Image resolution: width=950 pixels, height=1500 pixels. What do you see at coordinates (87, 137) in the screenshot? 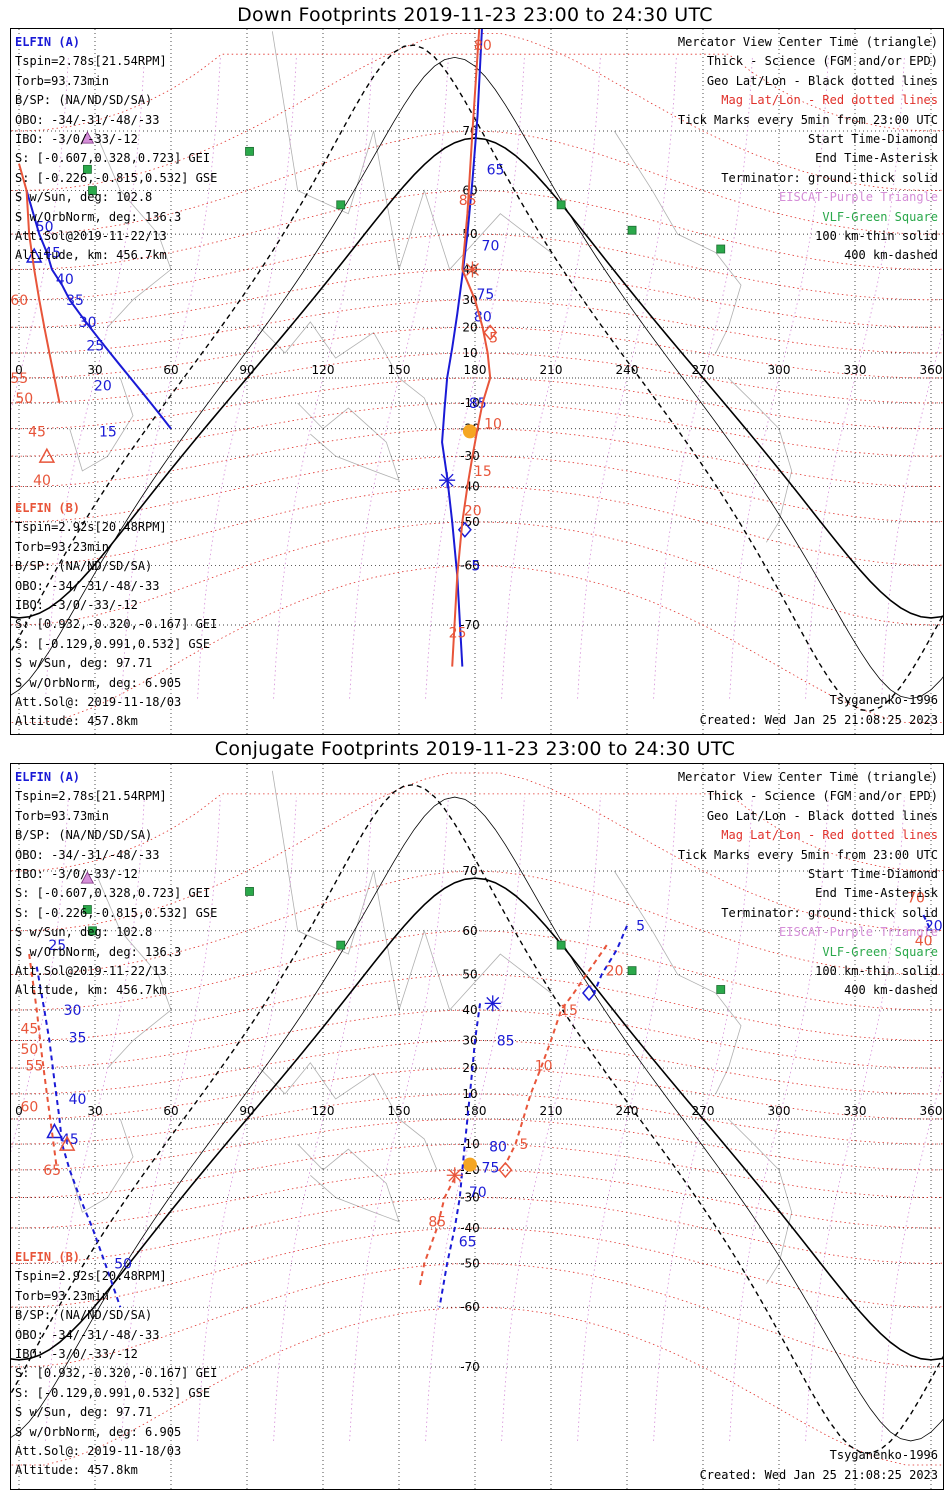
I see `eiscat-triangle` at bounding box center [87, 137].